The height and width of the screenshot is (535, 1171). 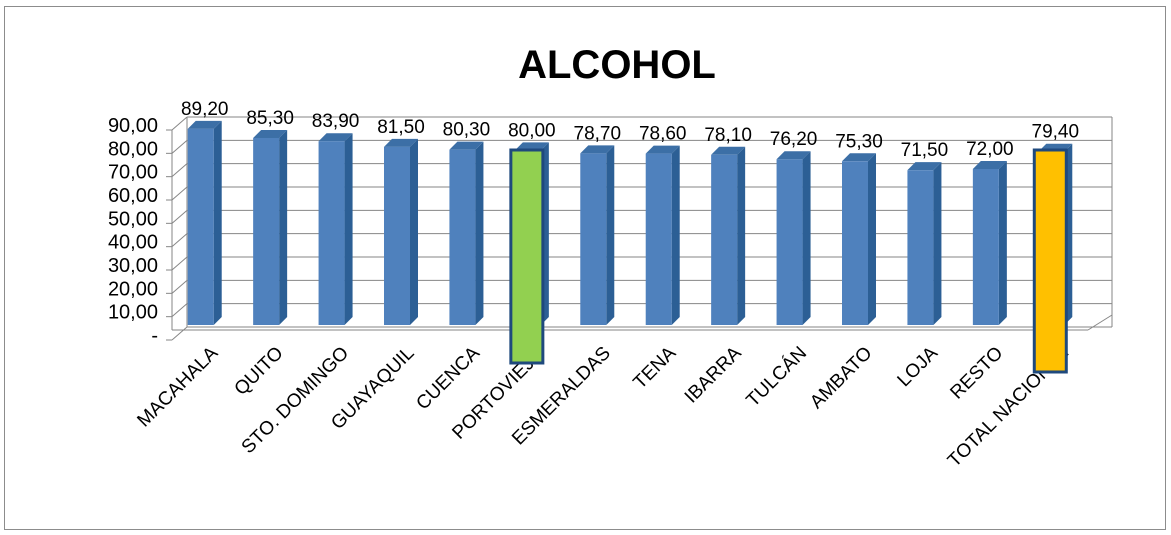 I want to click on data-label: 80,00, so click(x=532, y=130).